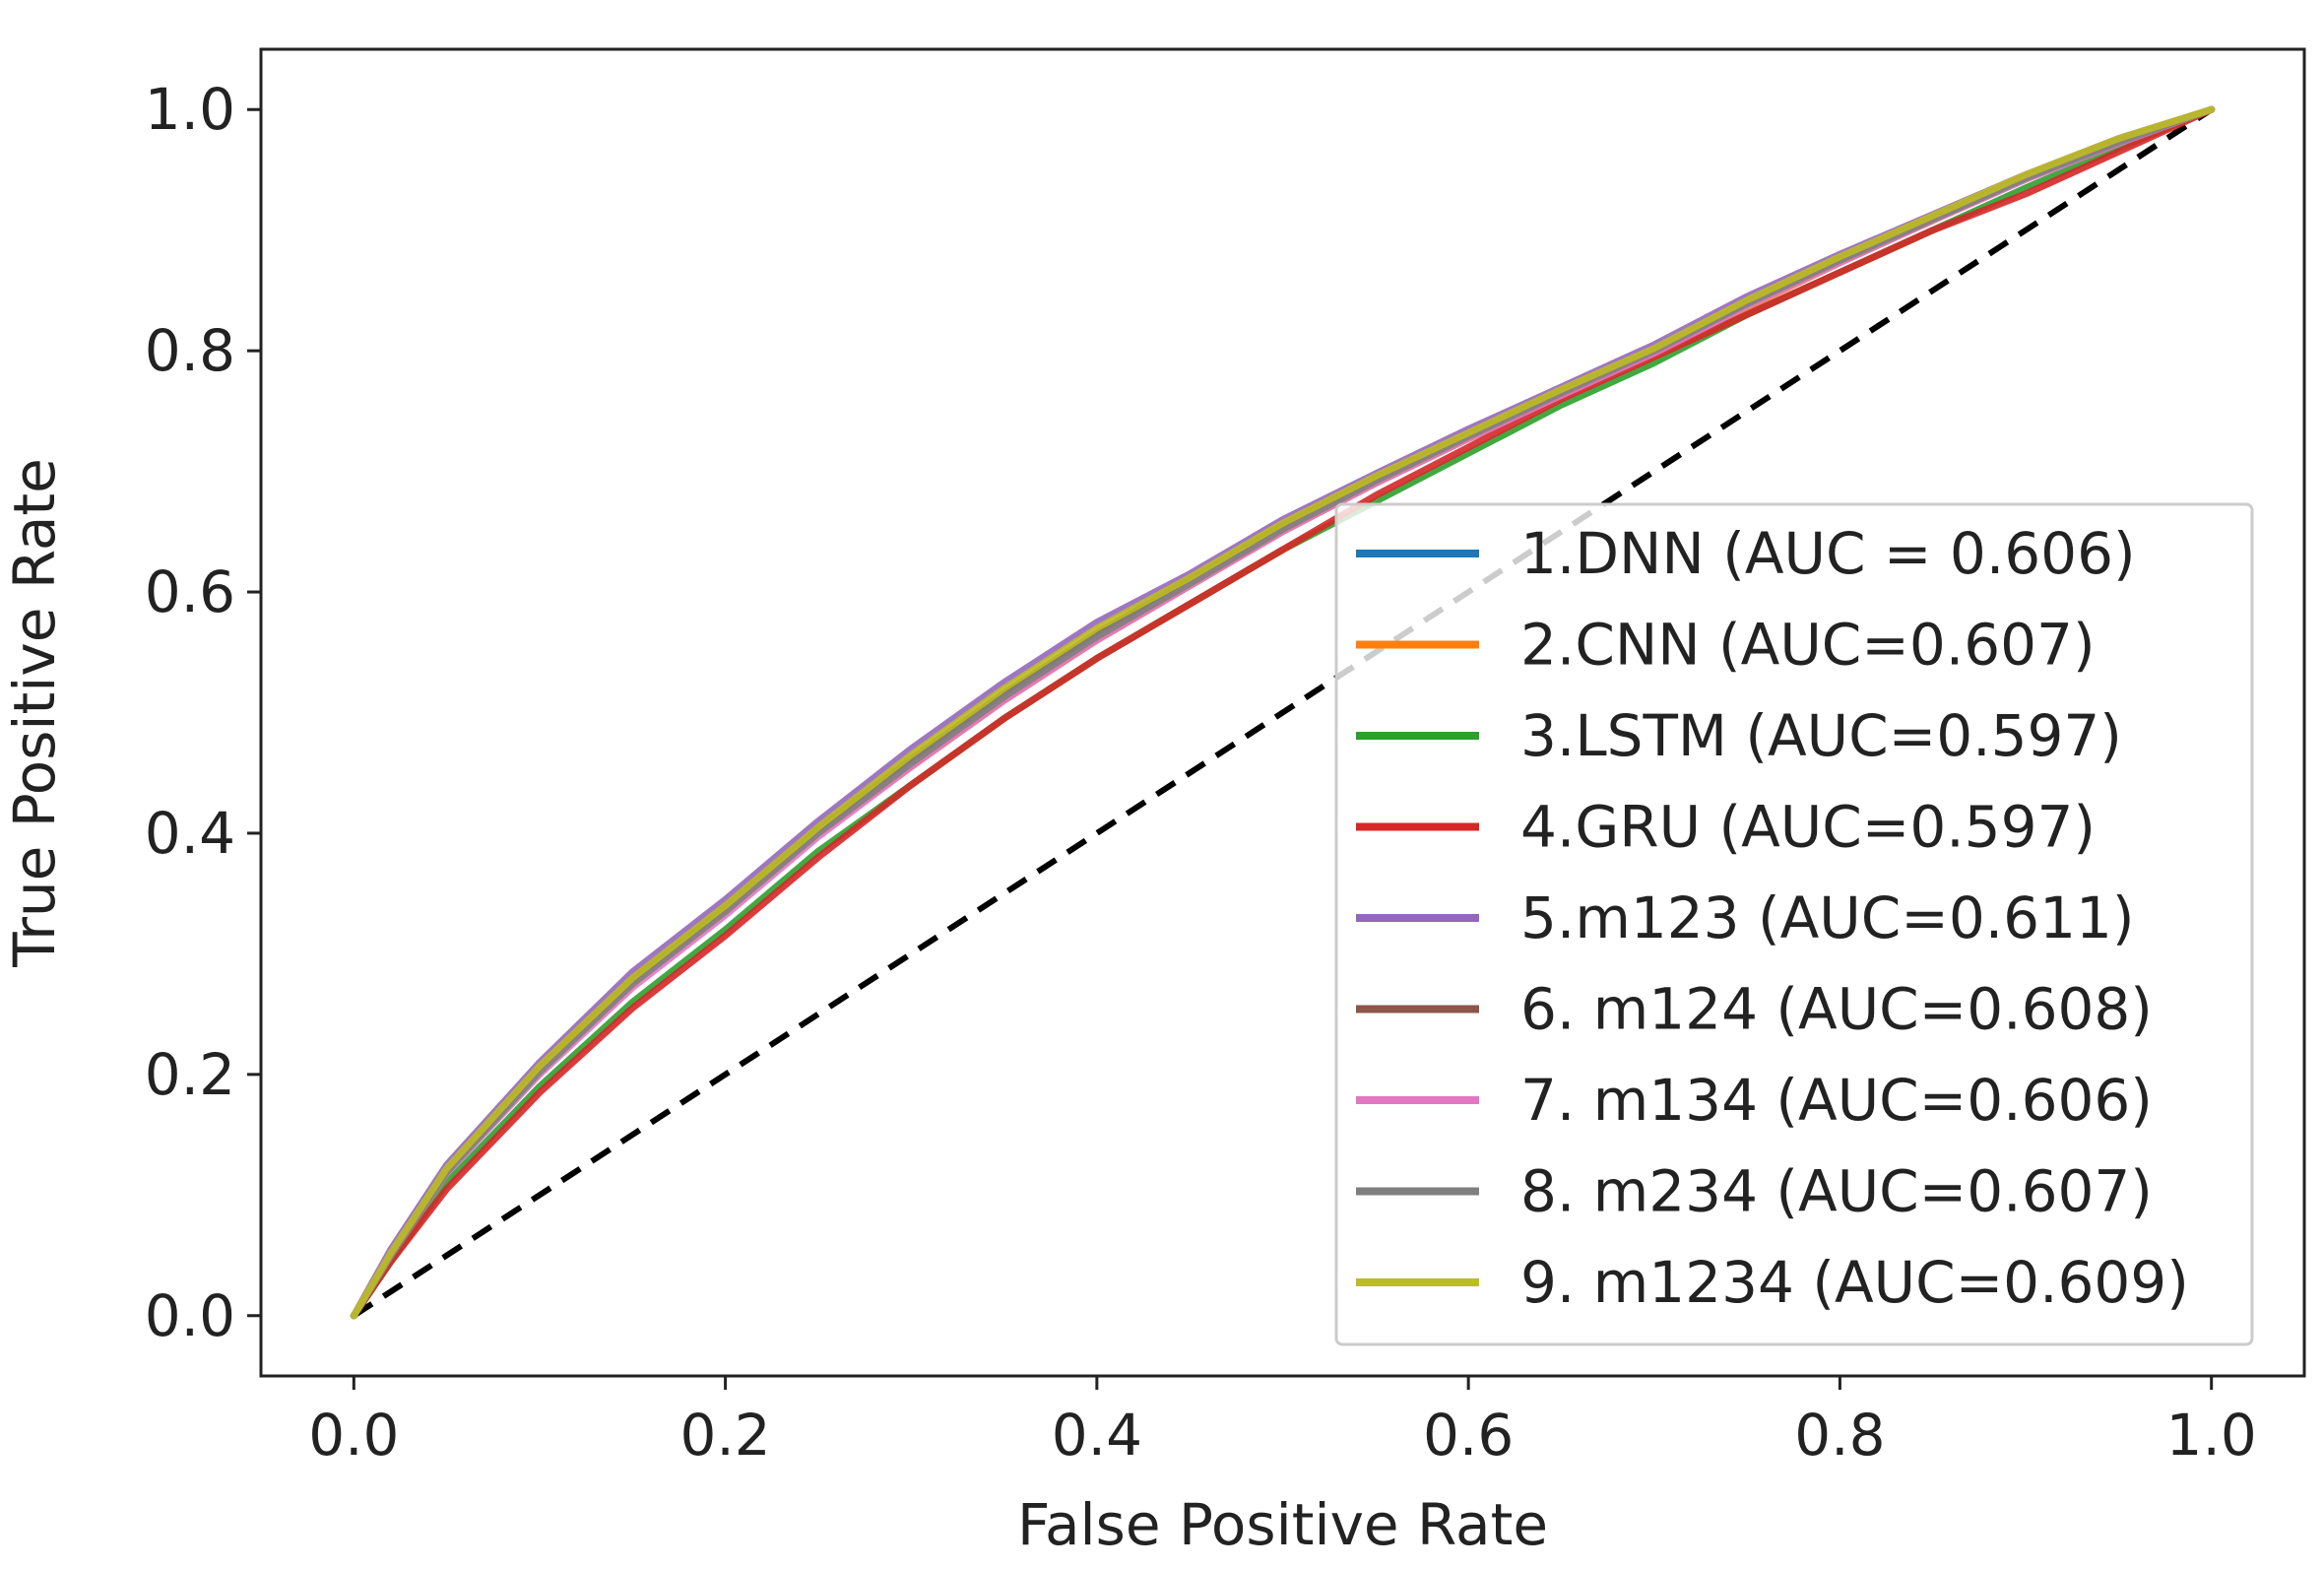 This screenshot has width=2324, height=1569. What do you see at coordinates (1097, 1436) in the screenshot?
I see `x-tick-label: 0.4` at bounding box center [1097, 1436].